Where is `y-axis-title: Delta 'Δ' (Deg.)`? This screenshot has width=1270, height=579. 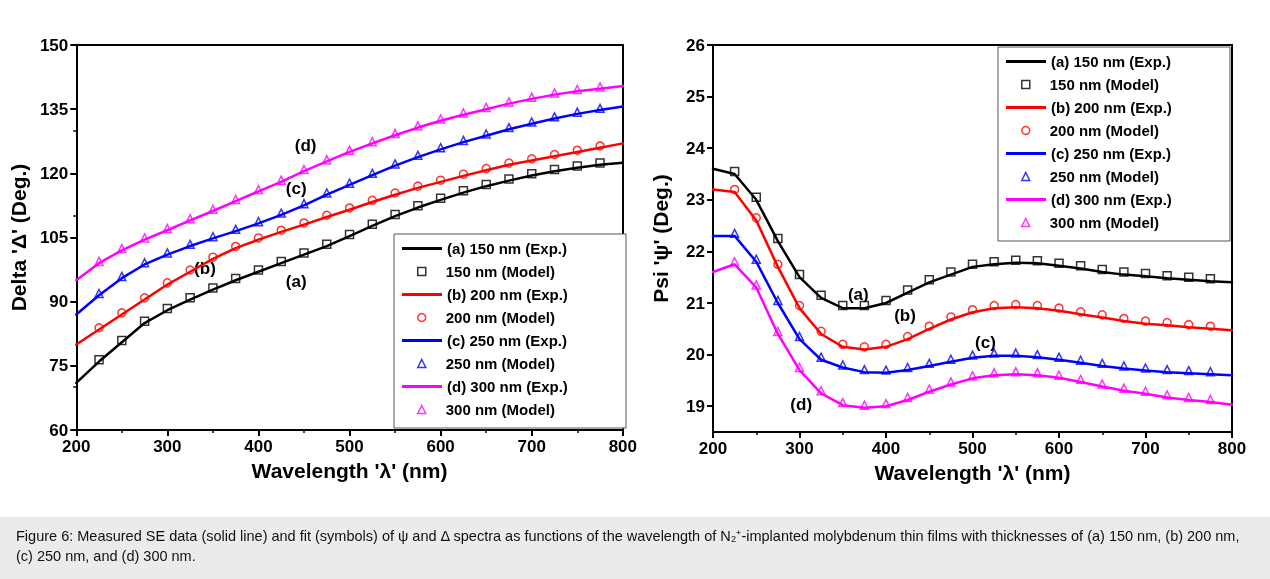 y-axis-title: Delta 'Δ' (Deg.) is located at coordinates (18, 237).